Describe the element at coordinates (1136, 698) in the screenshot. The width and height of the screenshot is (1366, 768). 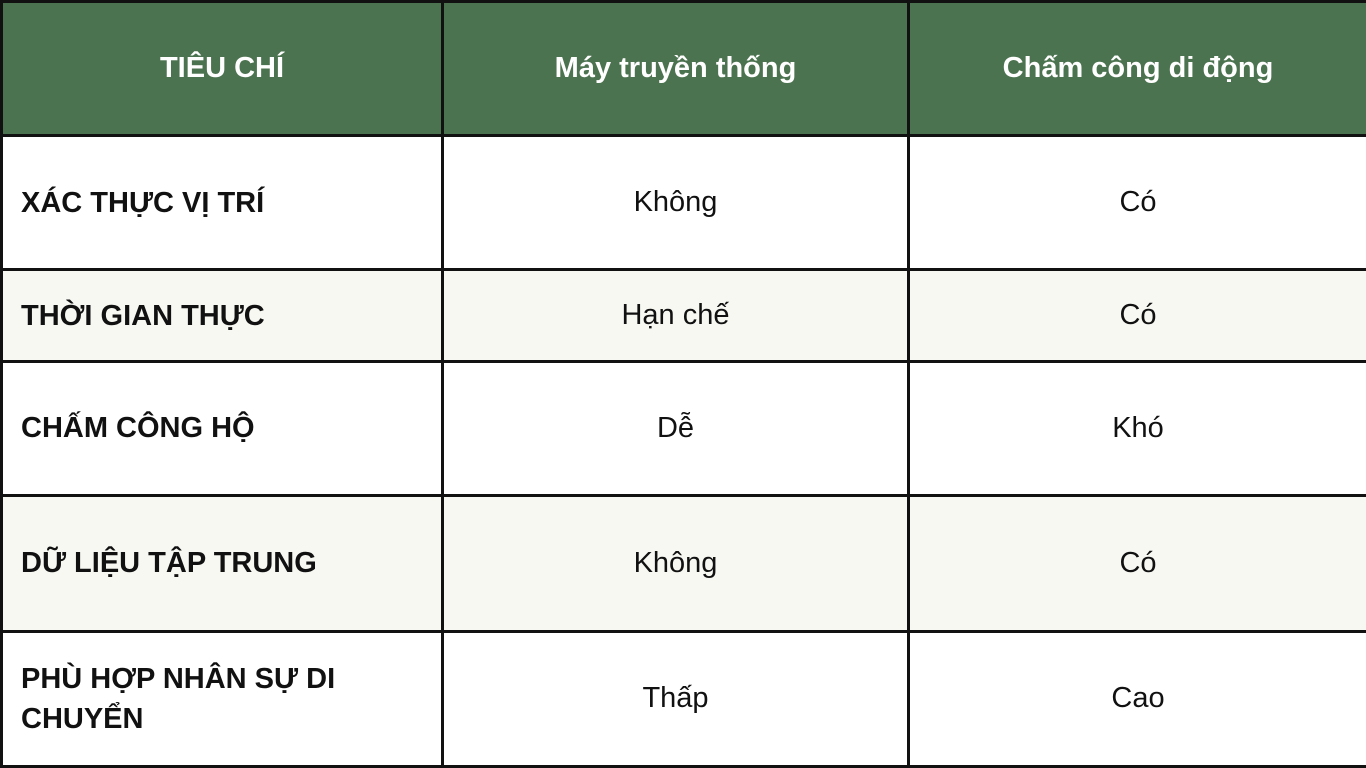
I see `mobile-cell: Cao` at that location.